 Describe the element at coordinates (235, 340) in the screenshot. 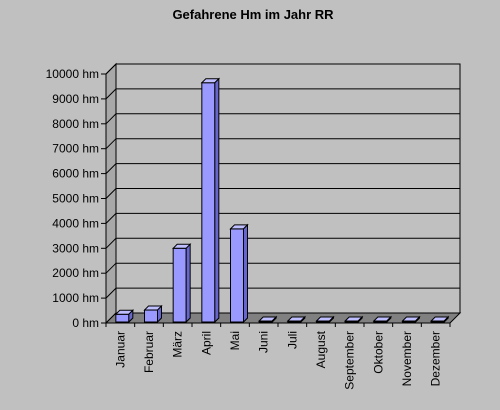

I see `x-tick-label: Mai` at that location.